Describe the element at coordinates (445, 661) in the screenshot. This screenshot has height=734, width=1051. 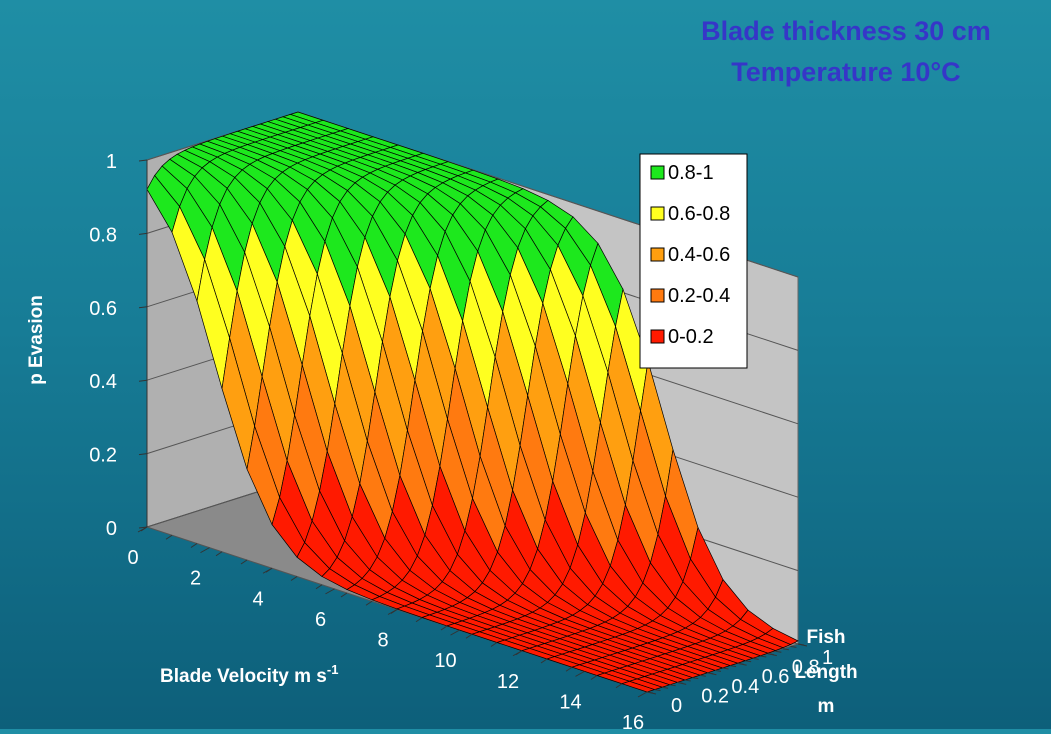
I see `x-tick-label: 10` at that location.